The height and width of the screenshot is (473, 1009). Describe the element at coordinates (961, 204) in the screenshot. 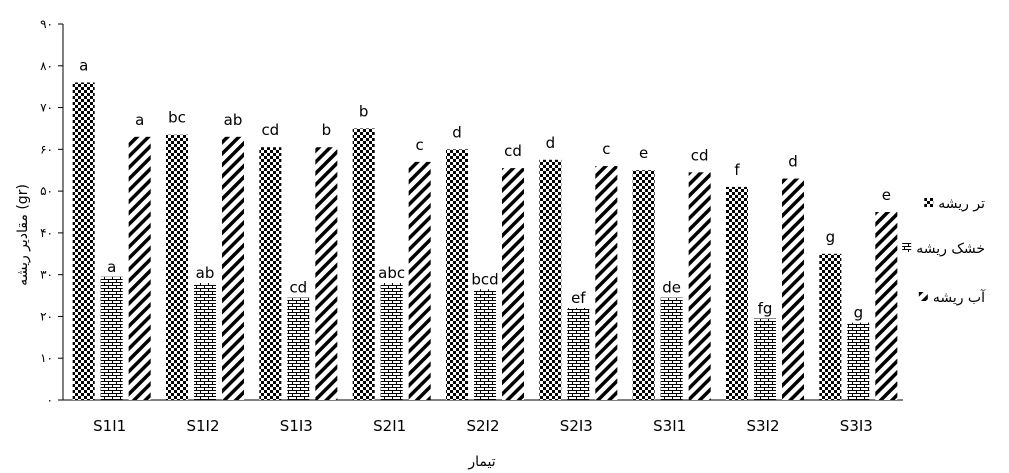

I see `legend-label: تر ریشه` at that location.